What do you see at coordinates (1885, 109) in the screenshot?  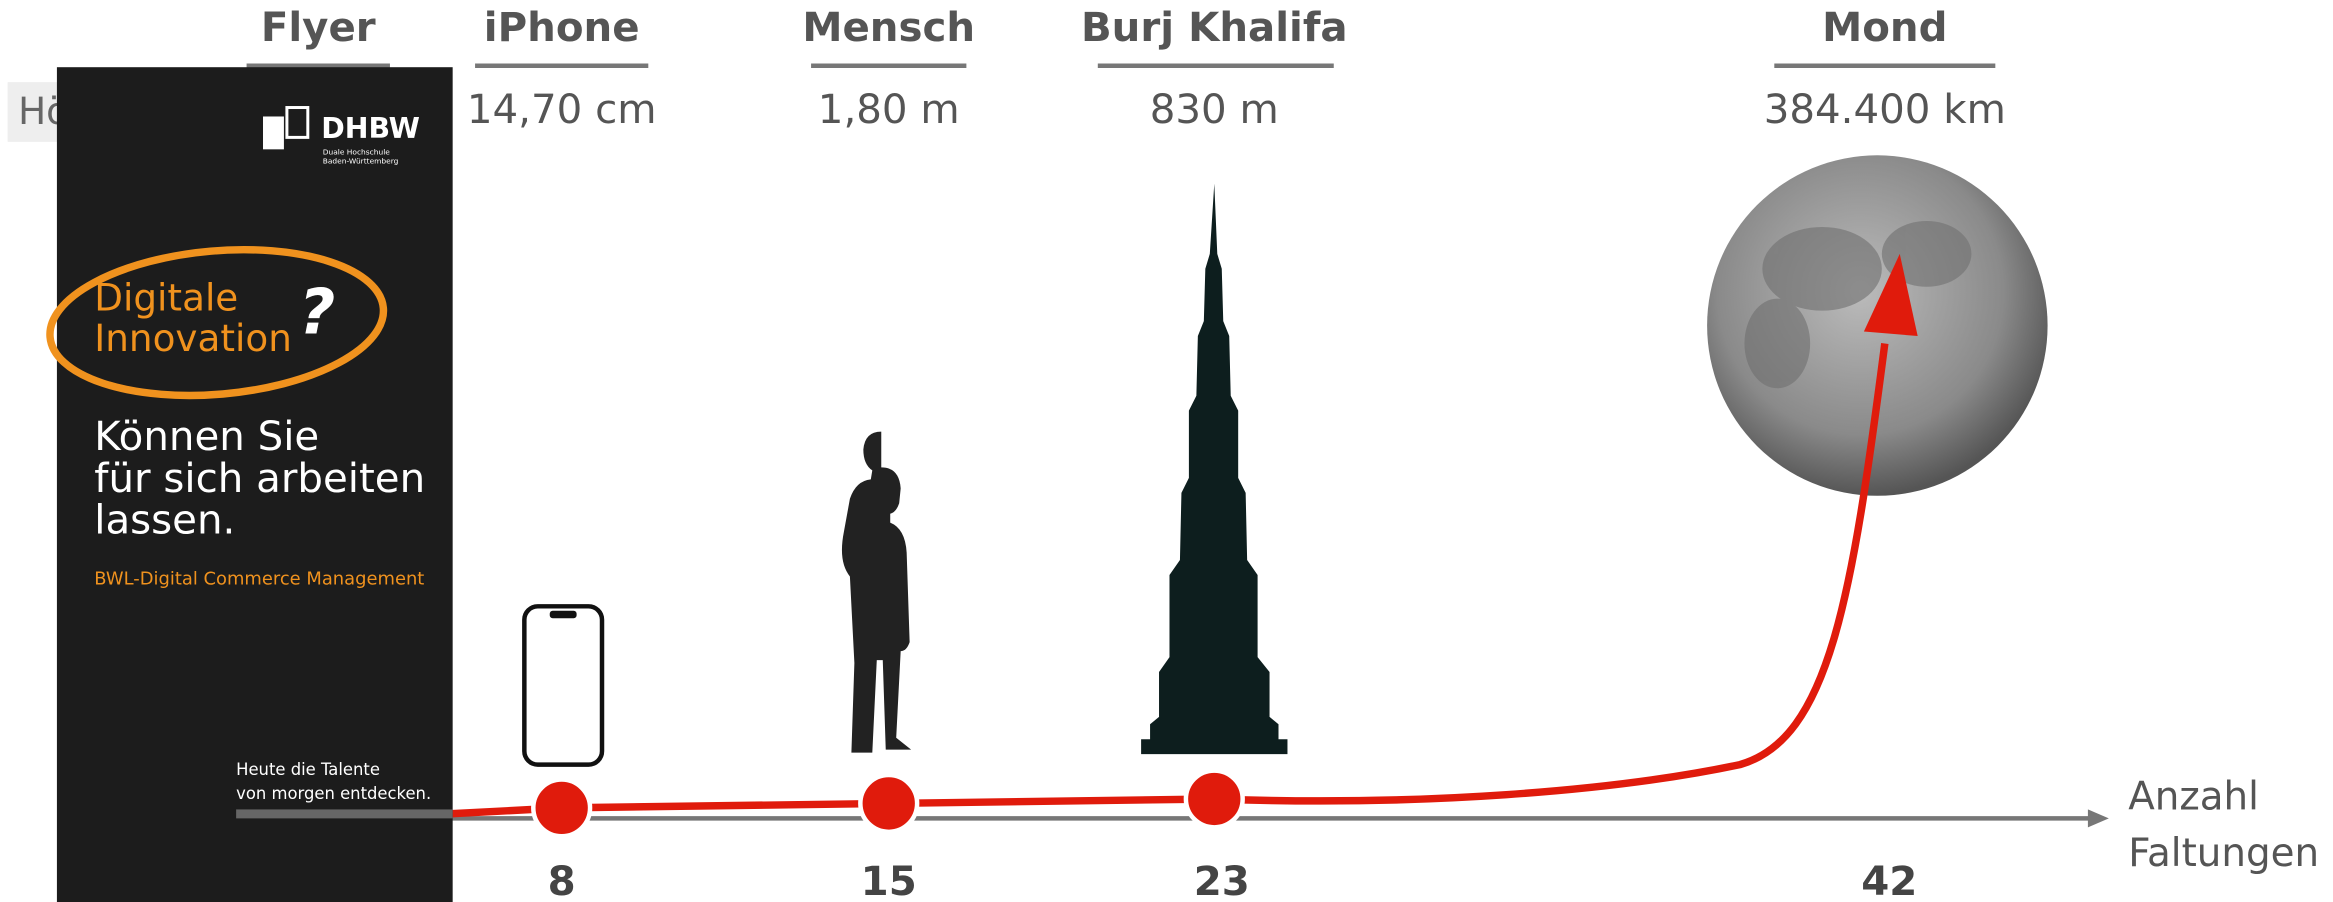 I see `height: 384.400 km` at bounding box center [1885, 109].